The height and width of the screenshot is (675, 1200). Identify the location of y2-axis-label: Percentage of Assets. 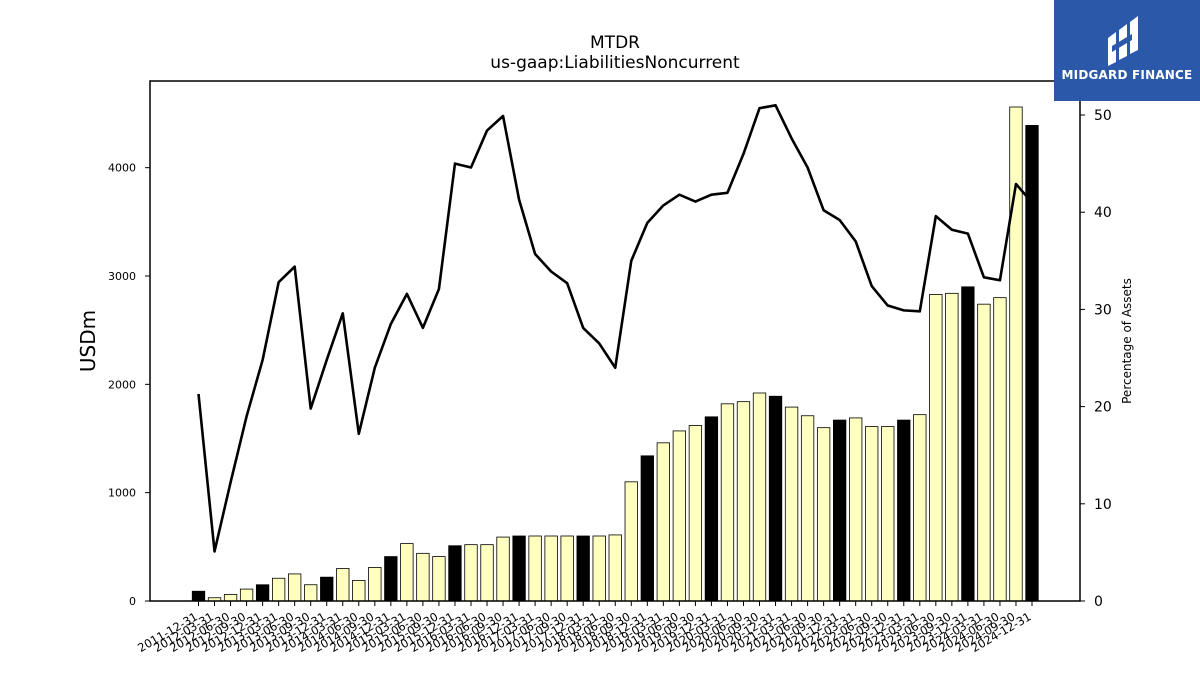
(1127, 341).